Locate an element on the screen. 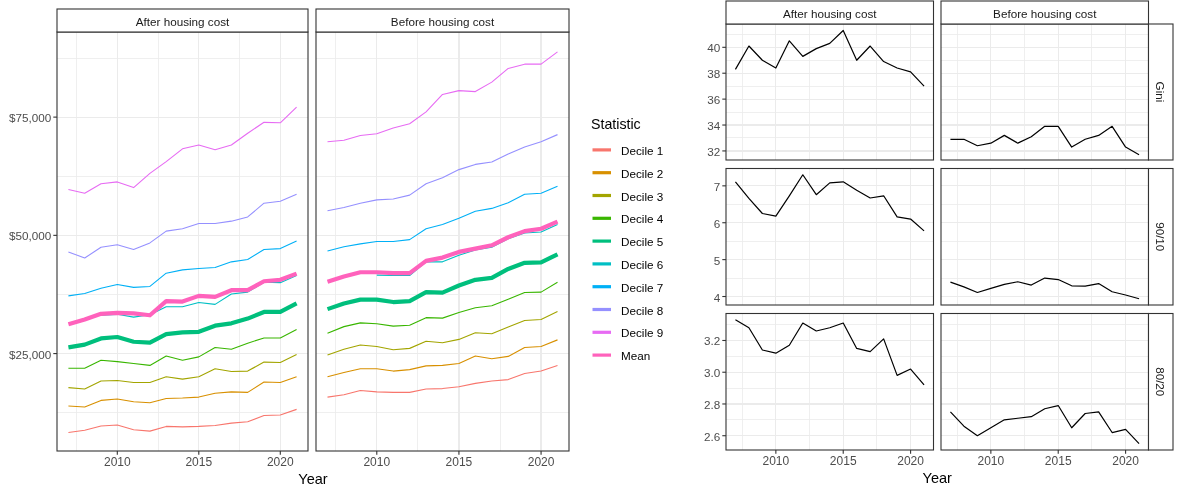  legend-title: Statistic is located at coordinates (616, 123).